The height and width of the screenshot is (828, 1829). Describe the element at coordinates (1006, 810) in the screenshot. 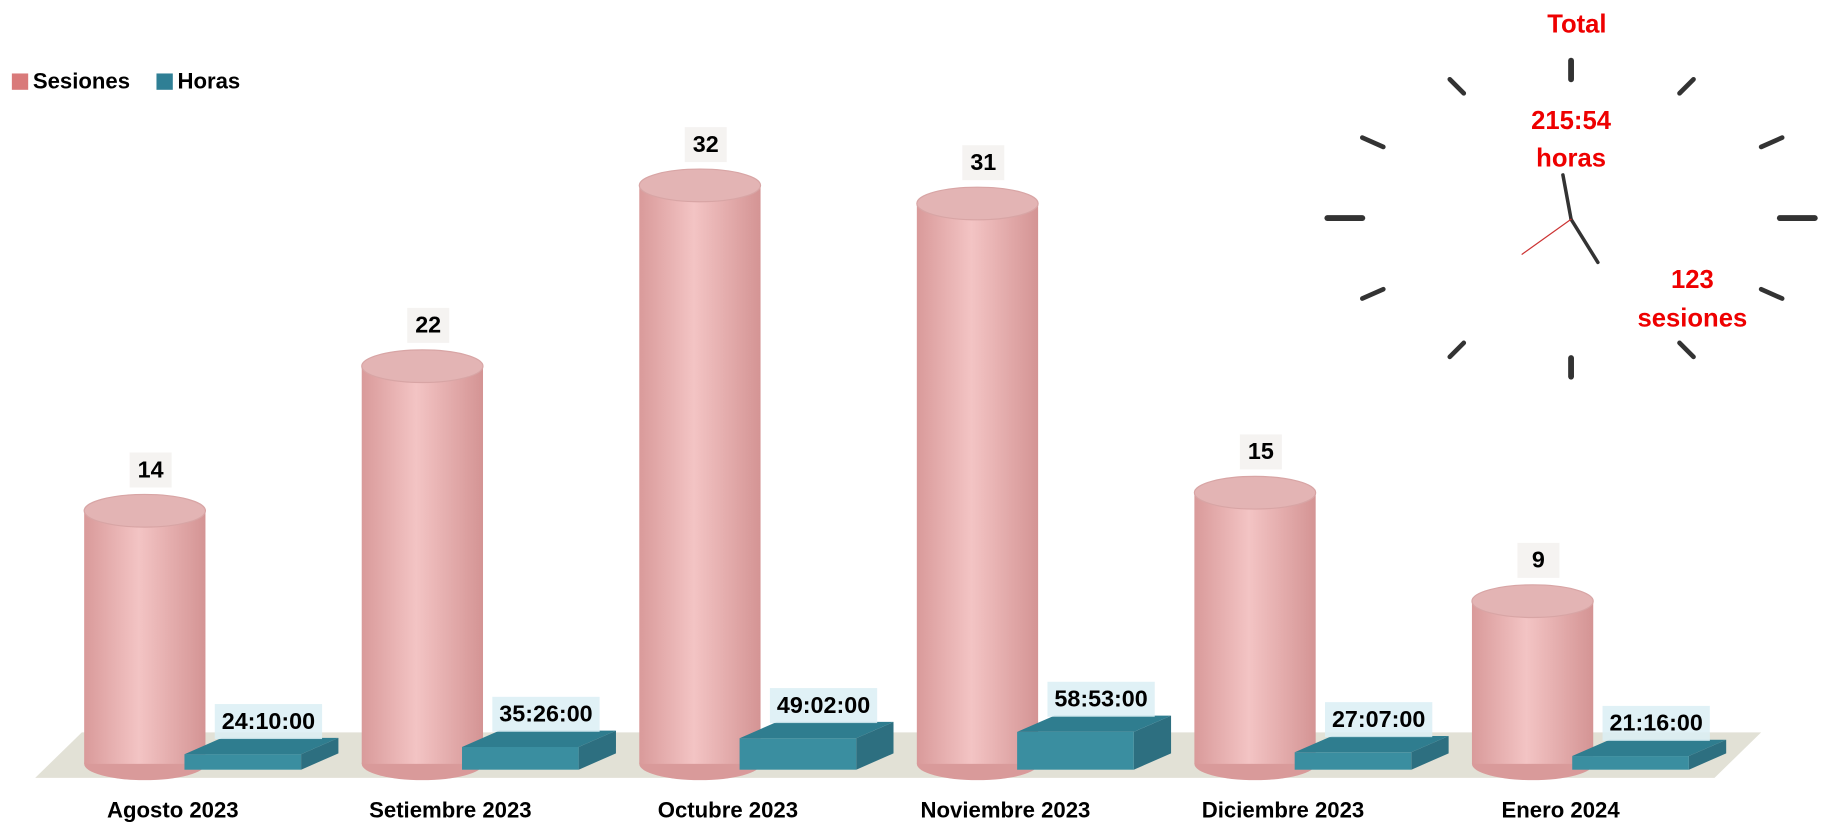

I see `x-tick-label: Noviembre 2023` at that location.